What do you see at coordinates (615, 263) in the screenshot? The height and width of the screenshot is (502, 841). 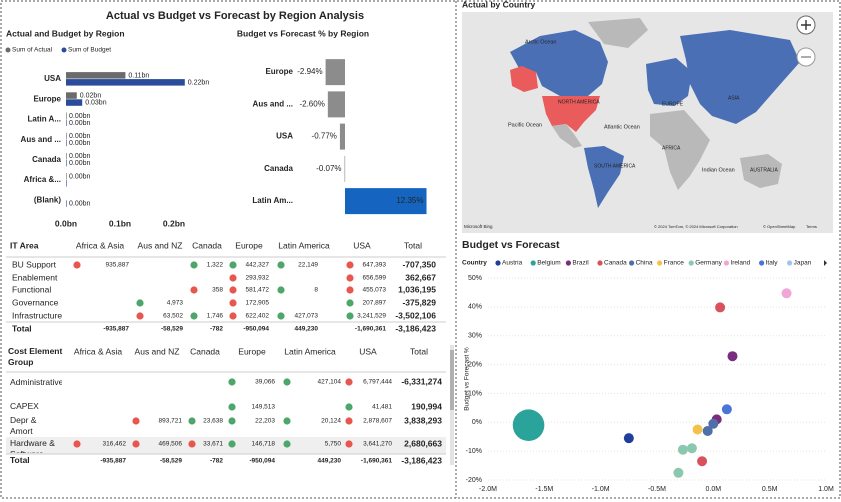 I see `legend-label: Canada` at bounding box center [615, 263].